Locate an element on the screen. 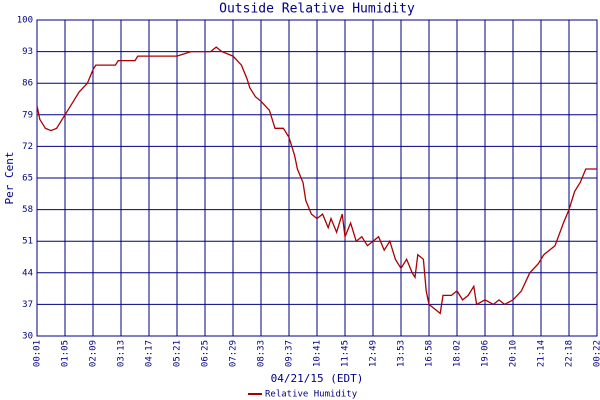 Image resolution: width=600 pixels, height=400 pixels. x-tick-label: 18:02 is located at coordinates (458, 353).